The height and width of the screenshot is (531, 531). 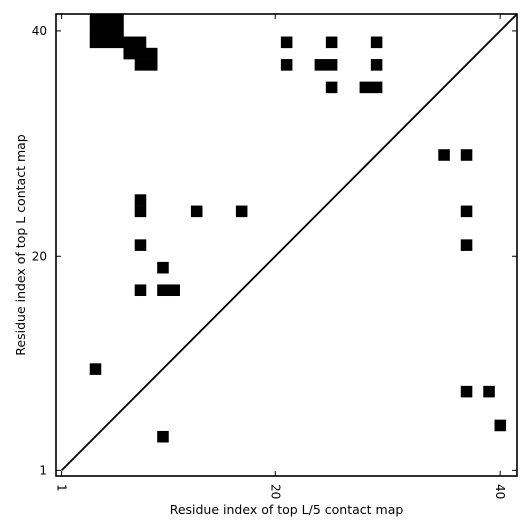 I want to click on y-axis-label: Residue index of top L contact map, so click(x=20, y=244).